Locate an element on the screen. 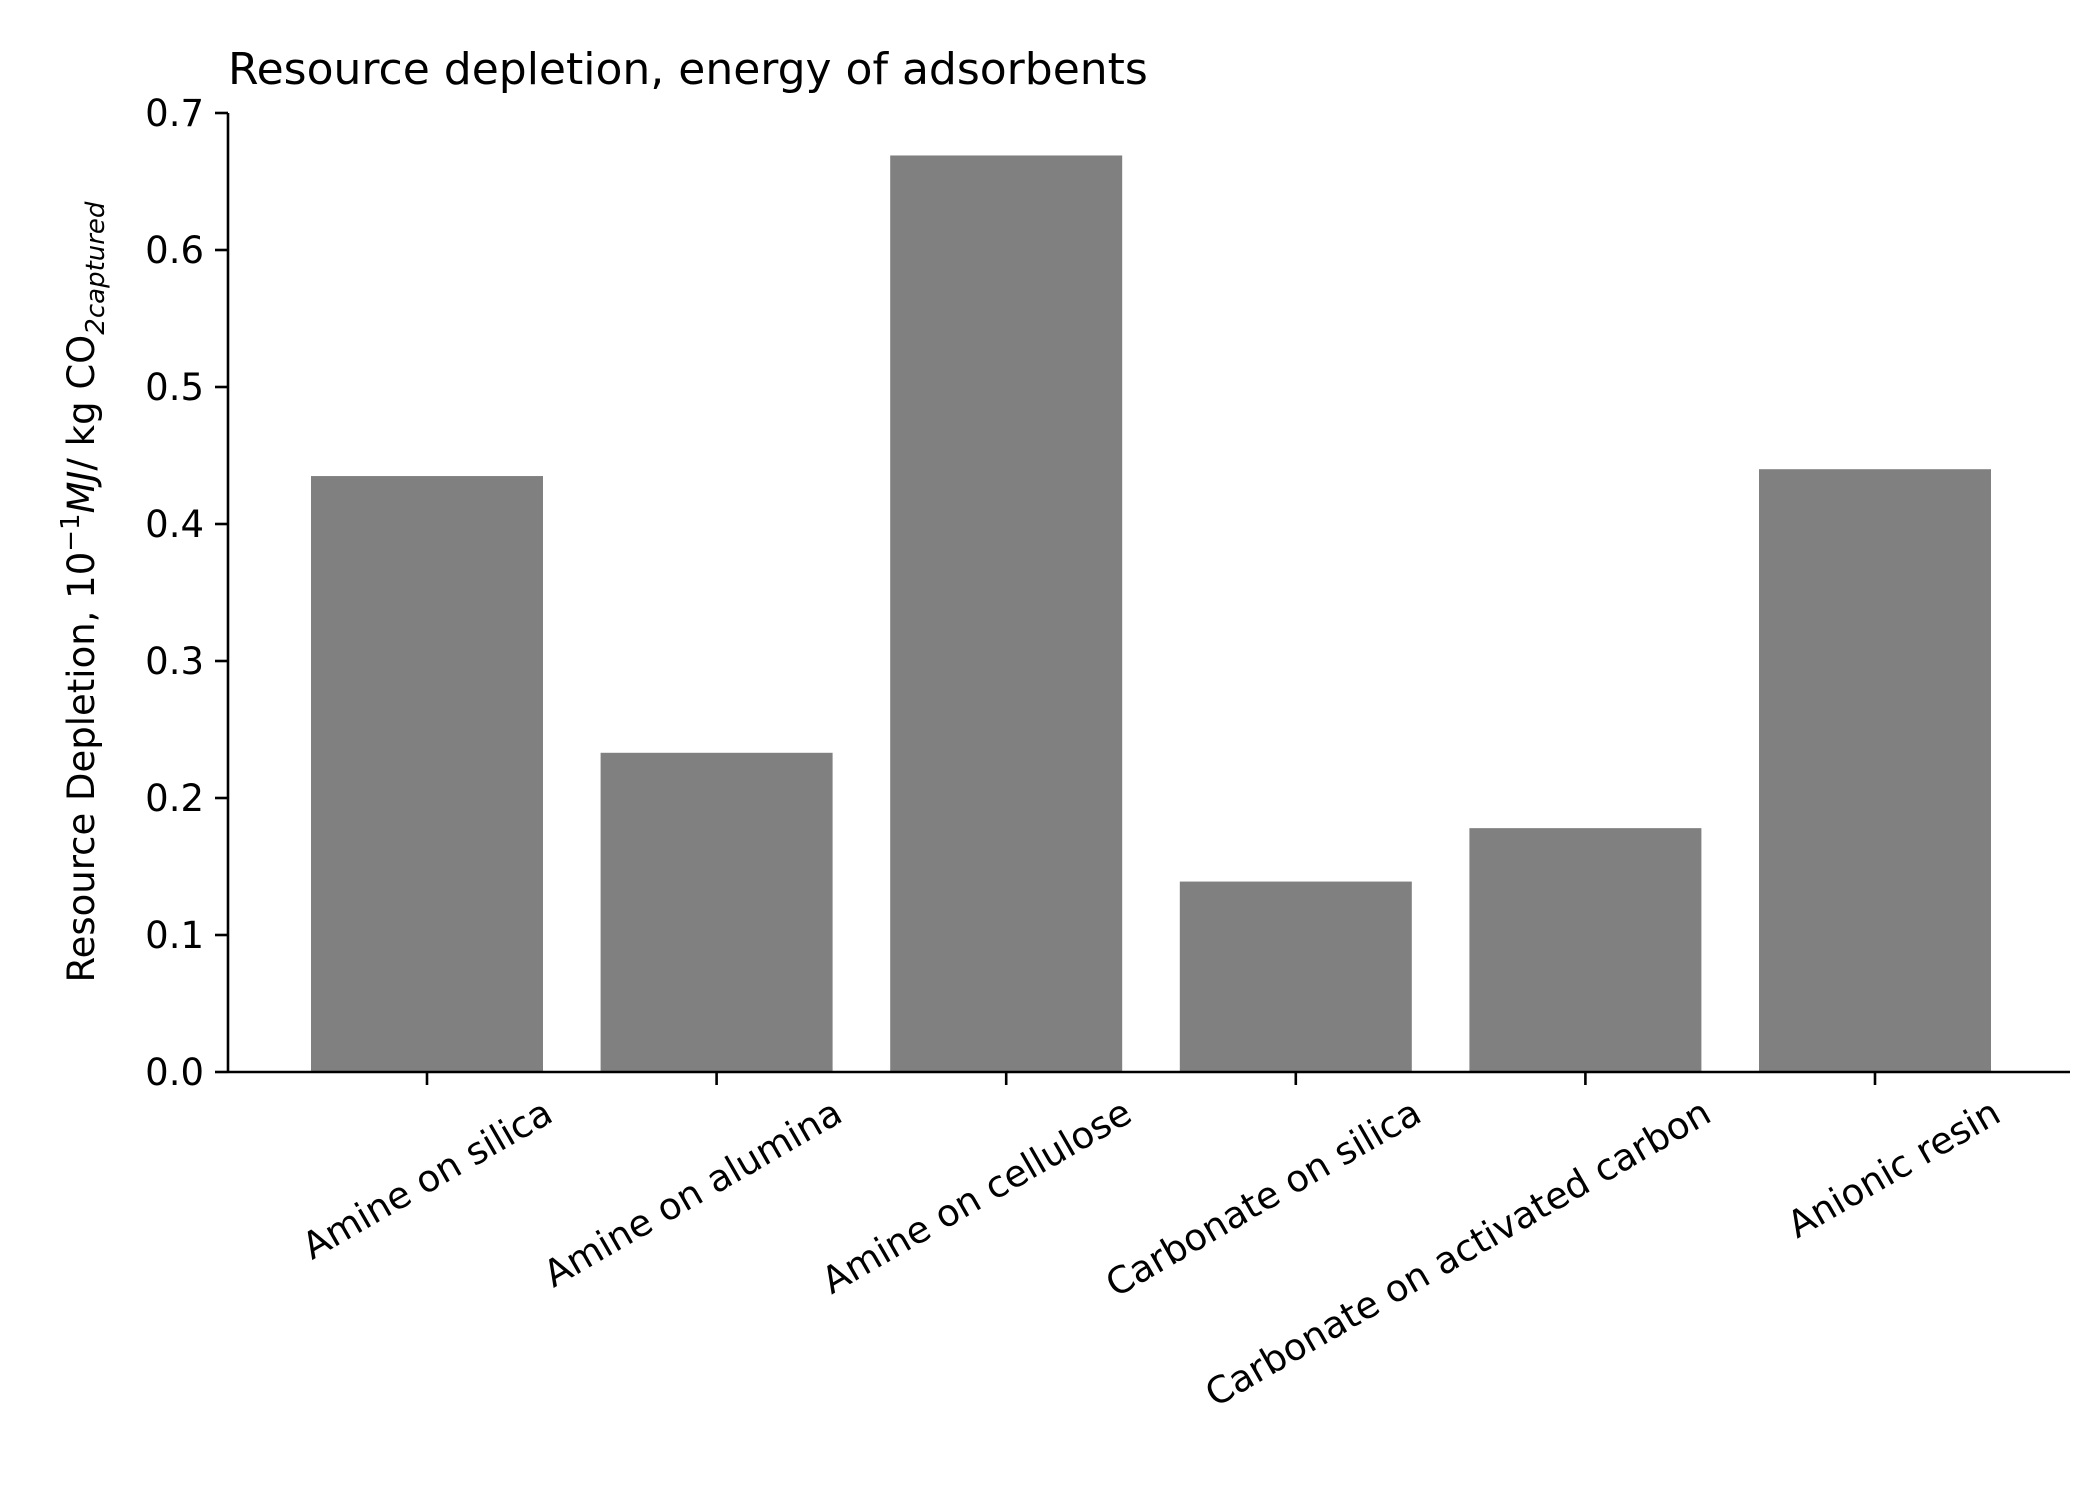 This screenshot has width=2100, height=1500. y-tick-label: 0.1 is located at coordinates (174, 935).